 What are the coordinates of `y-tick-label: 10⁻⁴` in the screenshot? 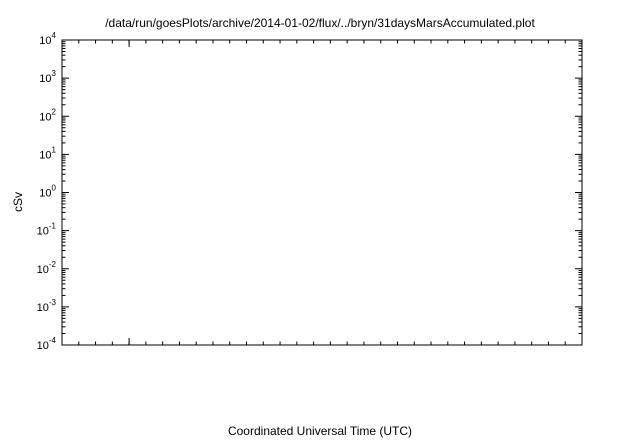 It's located at (47, 344).